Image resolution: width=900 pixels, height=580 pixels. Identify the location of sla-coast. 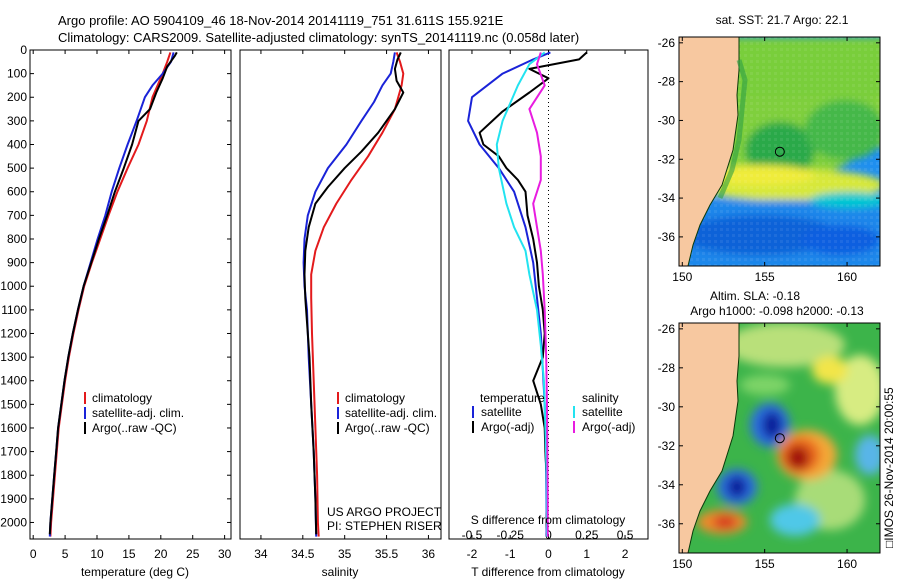
(709, 438).